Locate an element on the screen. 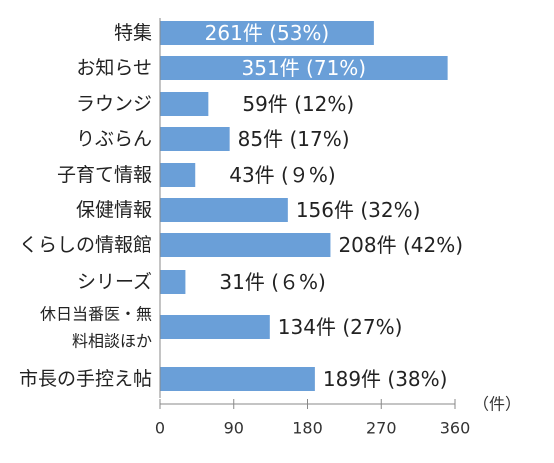 This screenshot has height=463, width=554. category-label: お知らせ is located at coordinates (114, 68).